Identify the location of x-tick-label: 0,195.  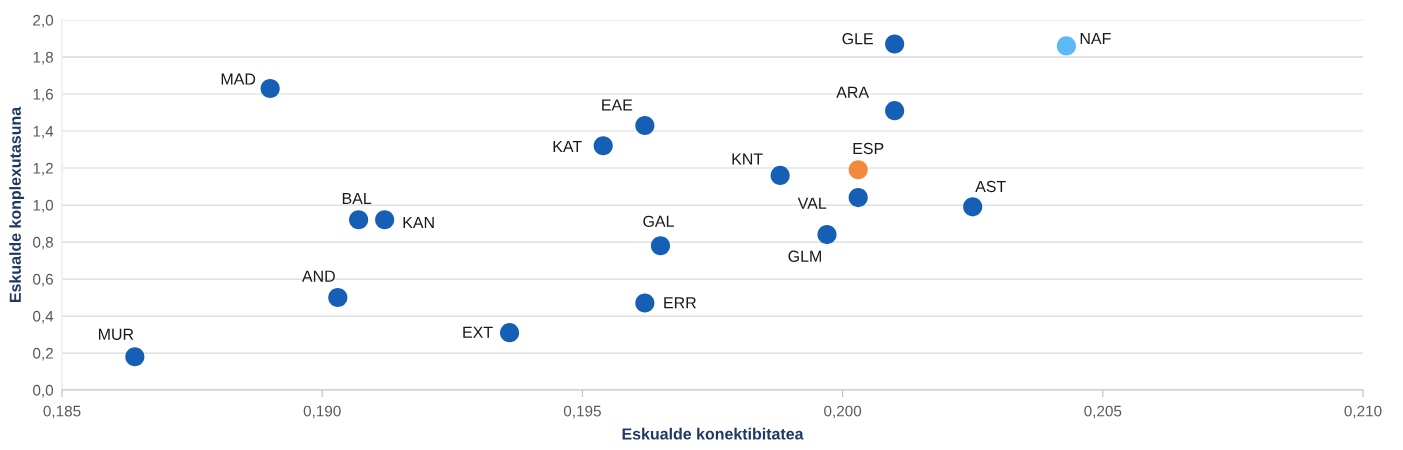
(582, 412).